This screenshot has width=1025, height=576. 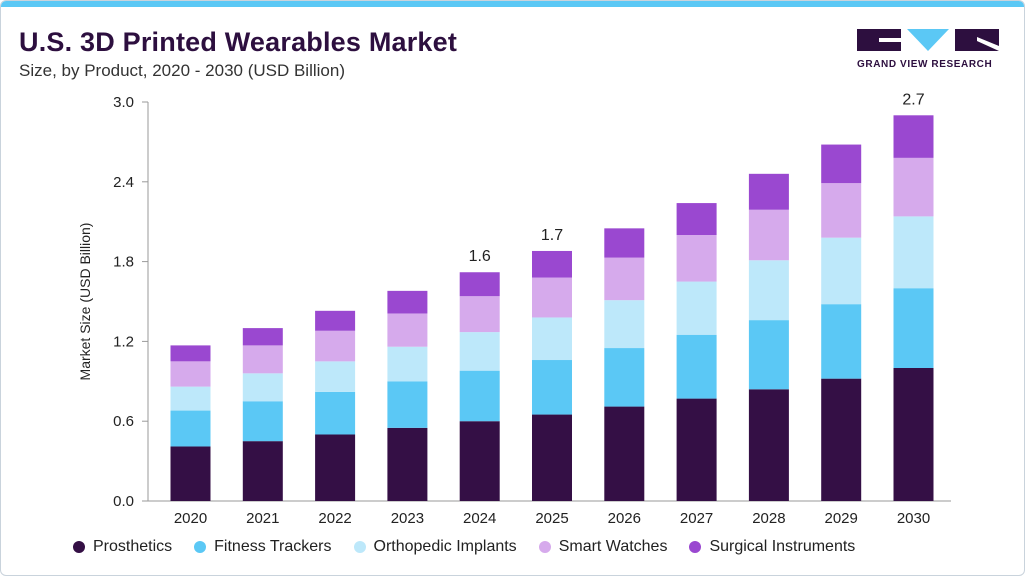 I want to click on legend-item-smart-watches: Smart Watches, so click(x=603, y=547).